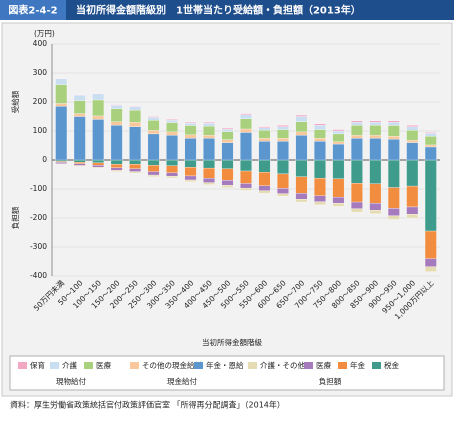 This screenshot has width=454, height=421. Describe the element at coordinates (38, 188) in the screenshot. I see `y-tick-label: -100` at that location.